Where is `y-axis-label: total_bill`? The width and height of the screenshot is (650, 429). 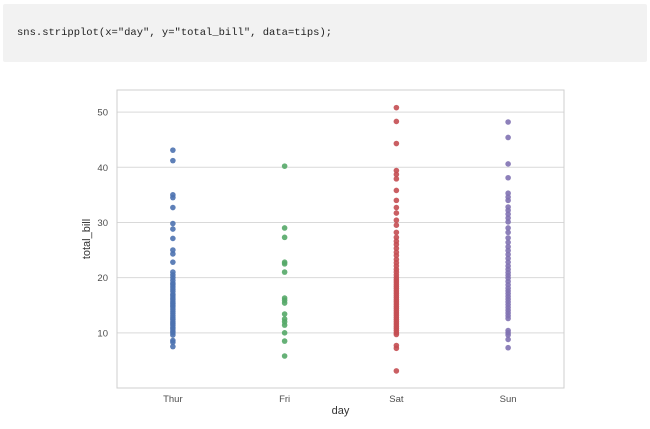
y-axis-label: total_bill is located at coordinates (87, 239).